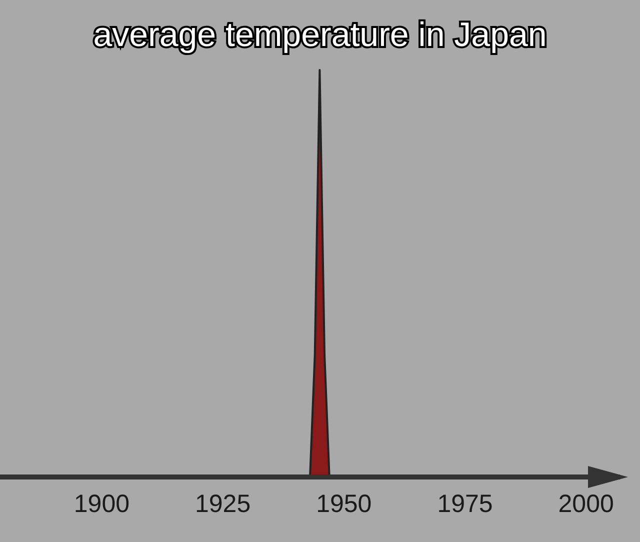  What do you see at coordinates (102, 504) in the screenshot?
I see `x-tick-label: 1900` at bounding box center [102, 504].